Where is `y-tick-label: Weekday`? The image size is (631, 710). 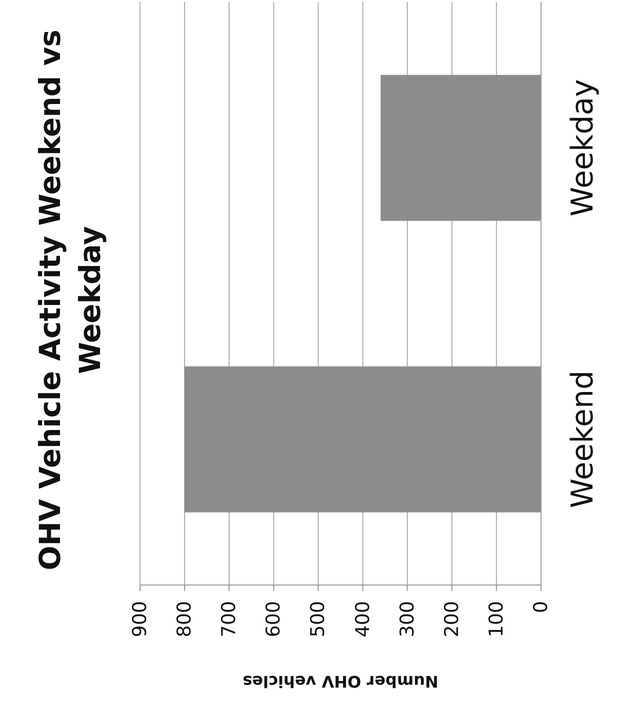 y-tick-label: Weekday is located at coordinates (583, 147).